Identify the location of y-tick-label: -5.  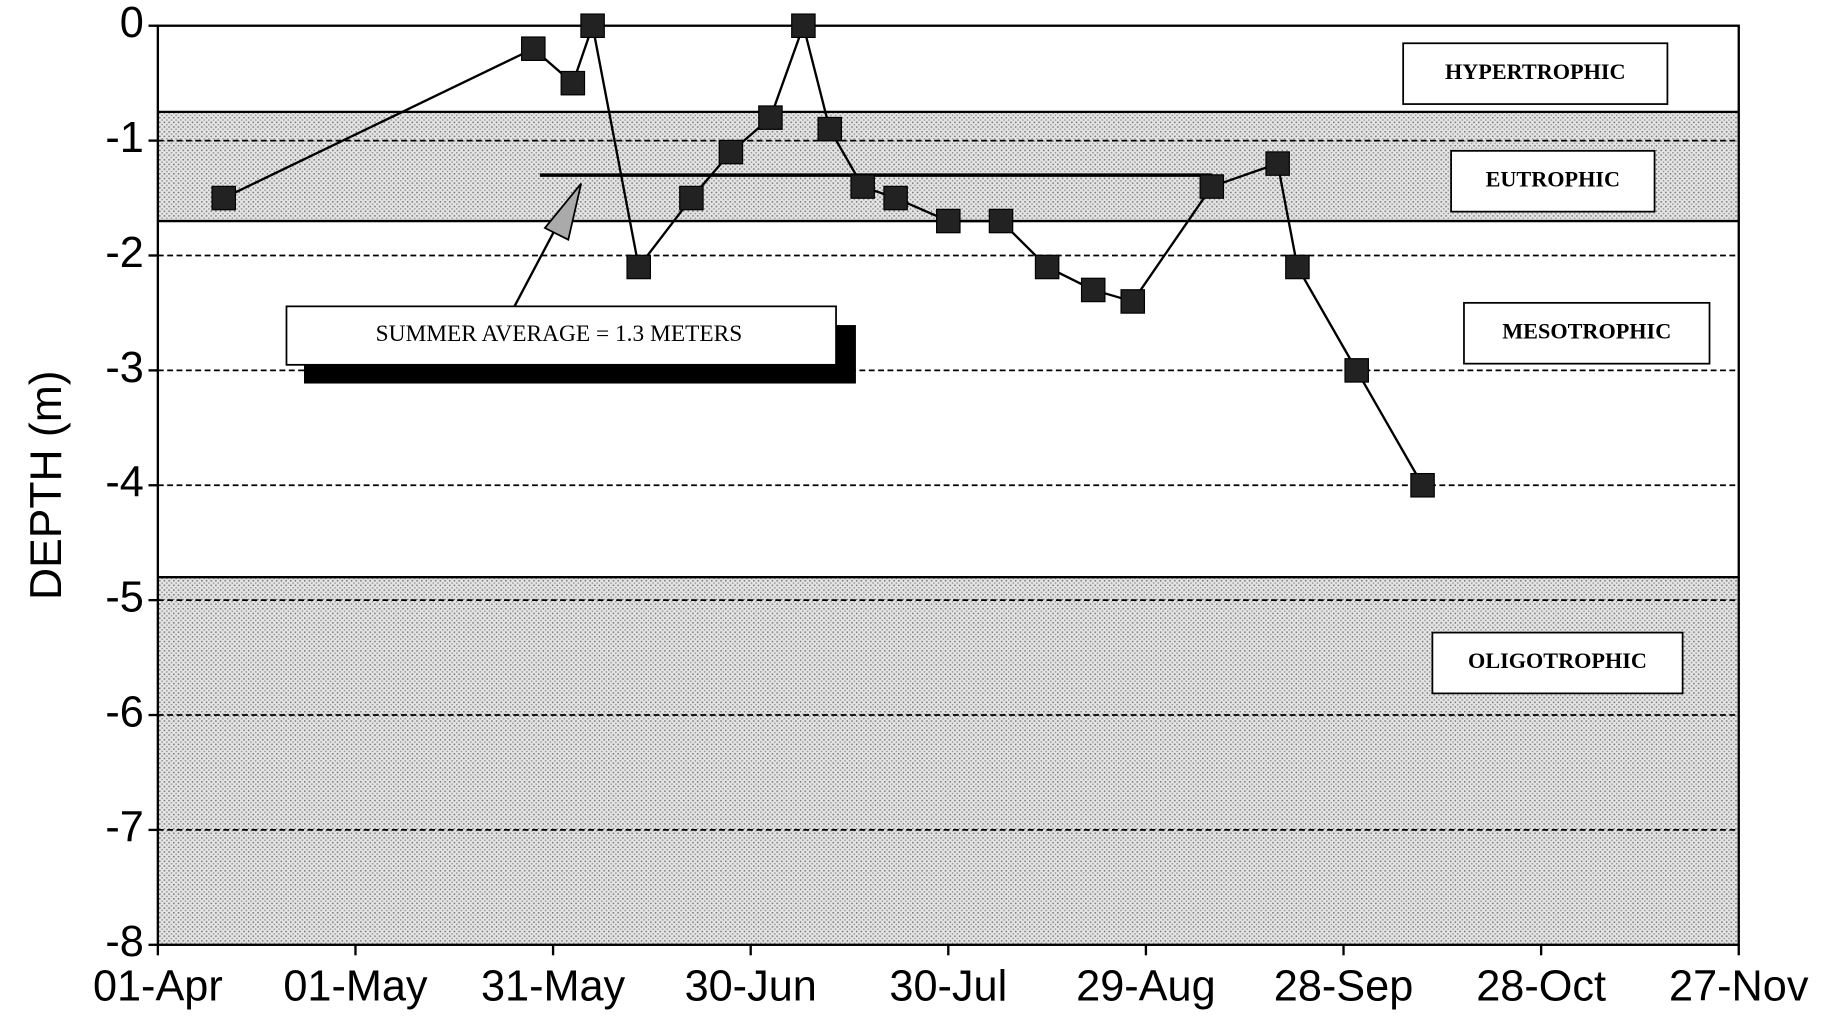
(124, 598).